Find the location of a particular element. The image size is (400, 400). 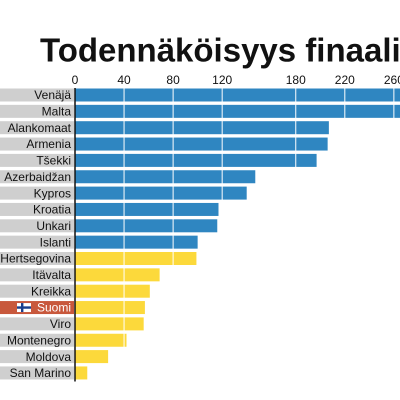

category-label: Hertsegovina is located at coordinates (35, 259).